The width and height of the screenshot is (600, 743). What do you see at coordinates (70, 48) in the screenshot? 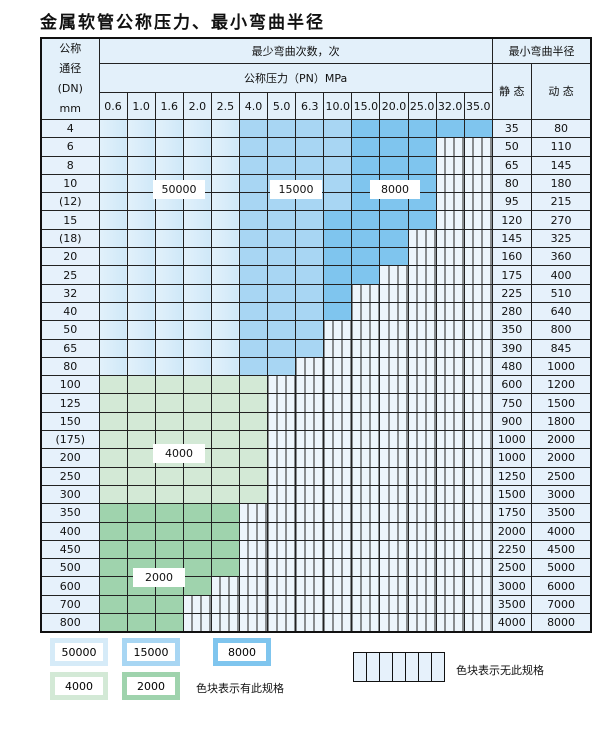
I see `dn-label-line: 公称` at bounding box center [70, 48].